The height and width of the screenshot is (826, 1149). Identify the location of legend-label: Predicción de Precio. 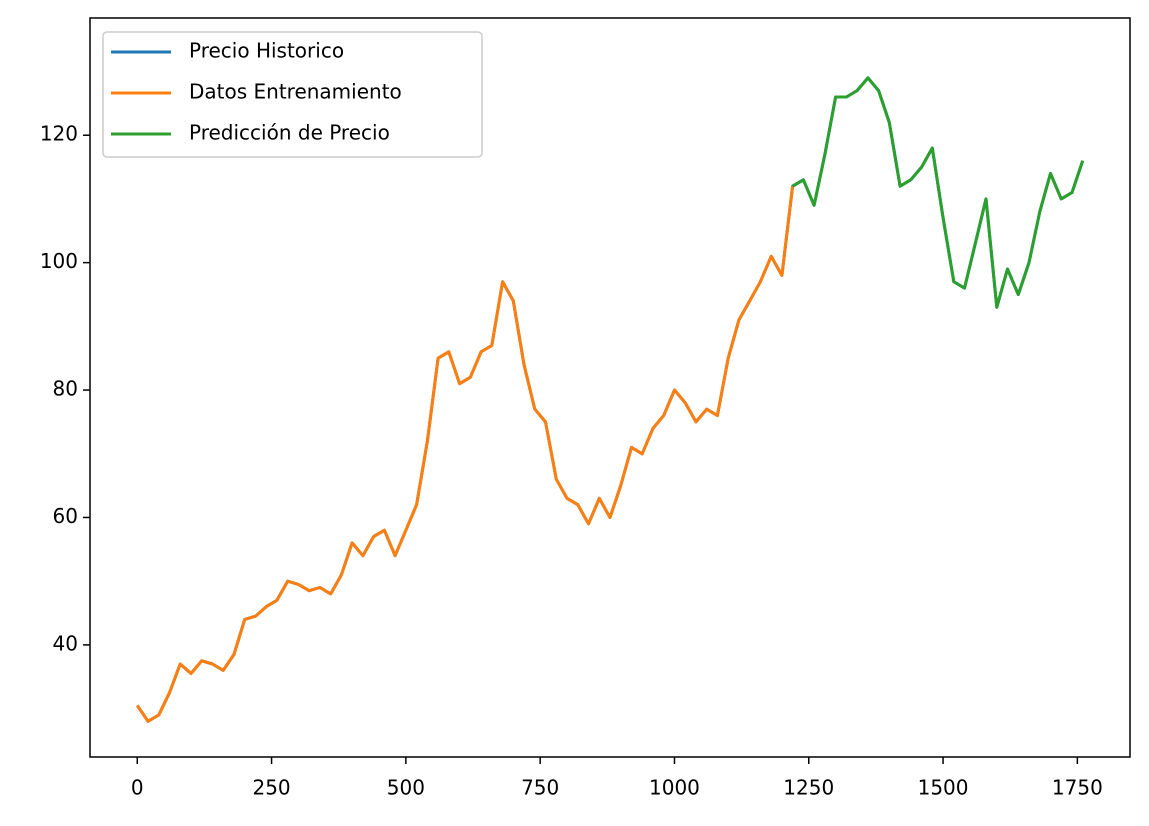
(289, 133).